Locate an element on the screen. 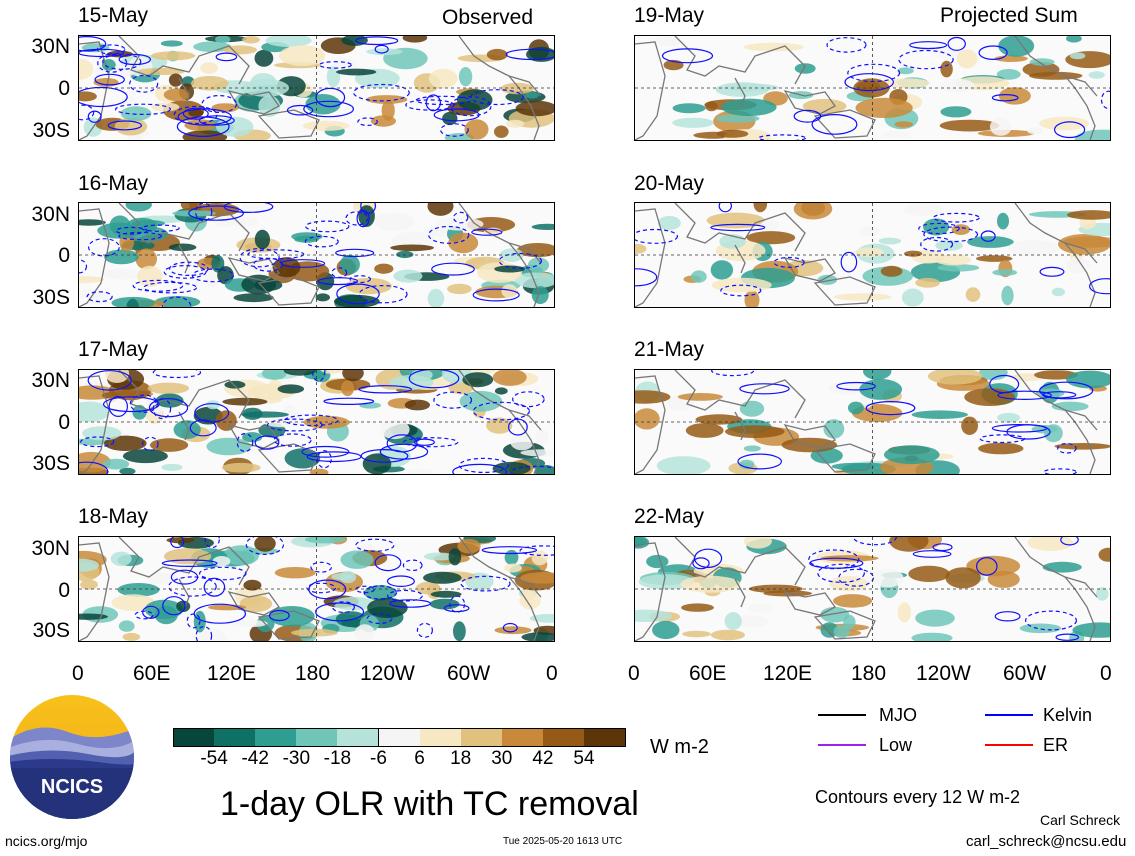  panel-date-label: 22-May is located at coordinates (669, 516).